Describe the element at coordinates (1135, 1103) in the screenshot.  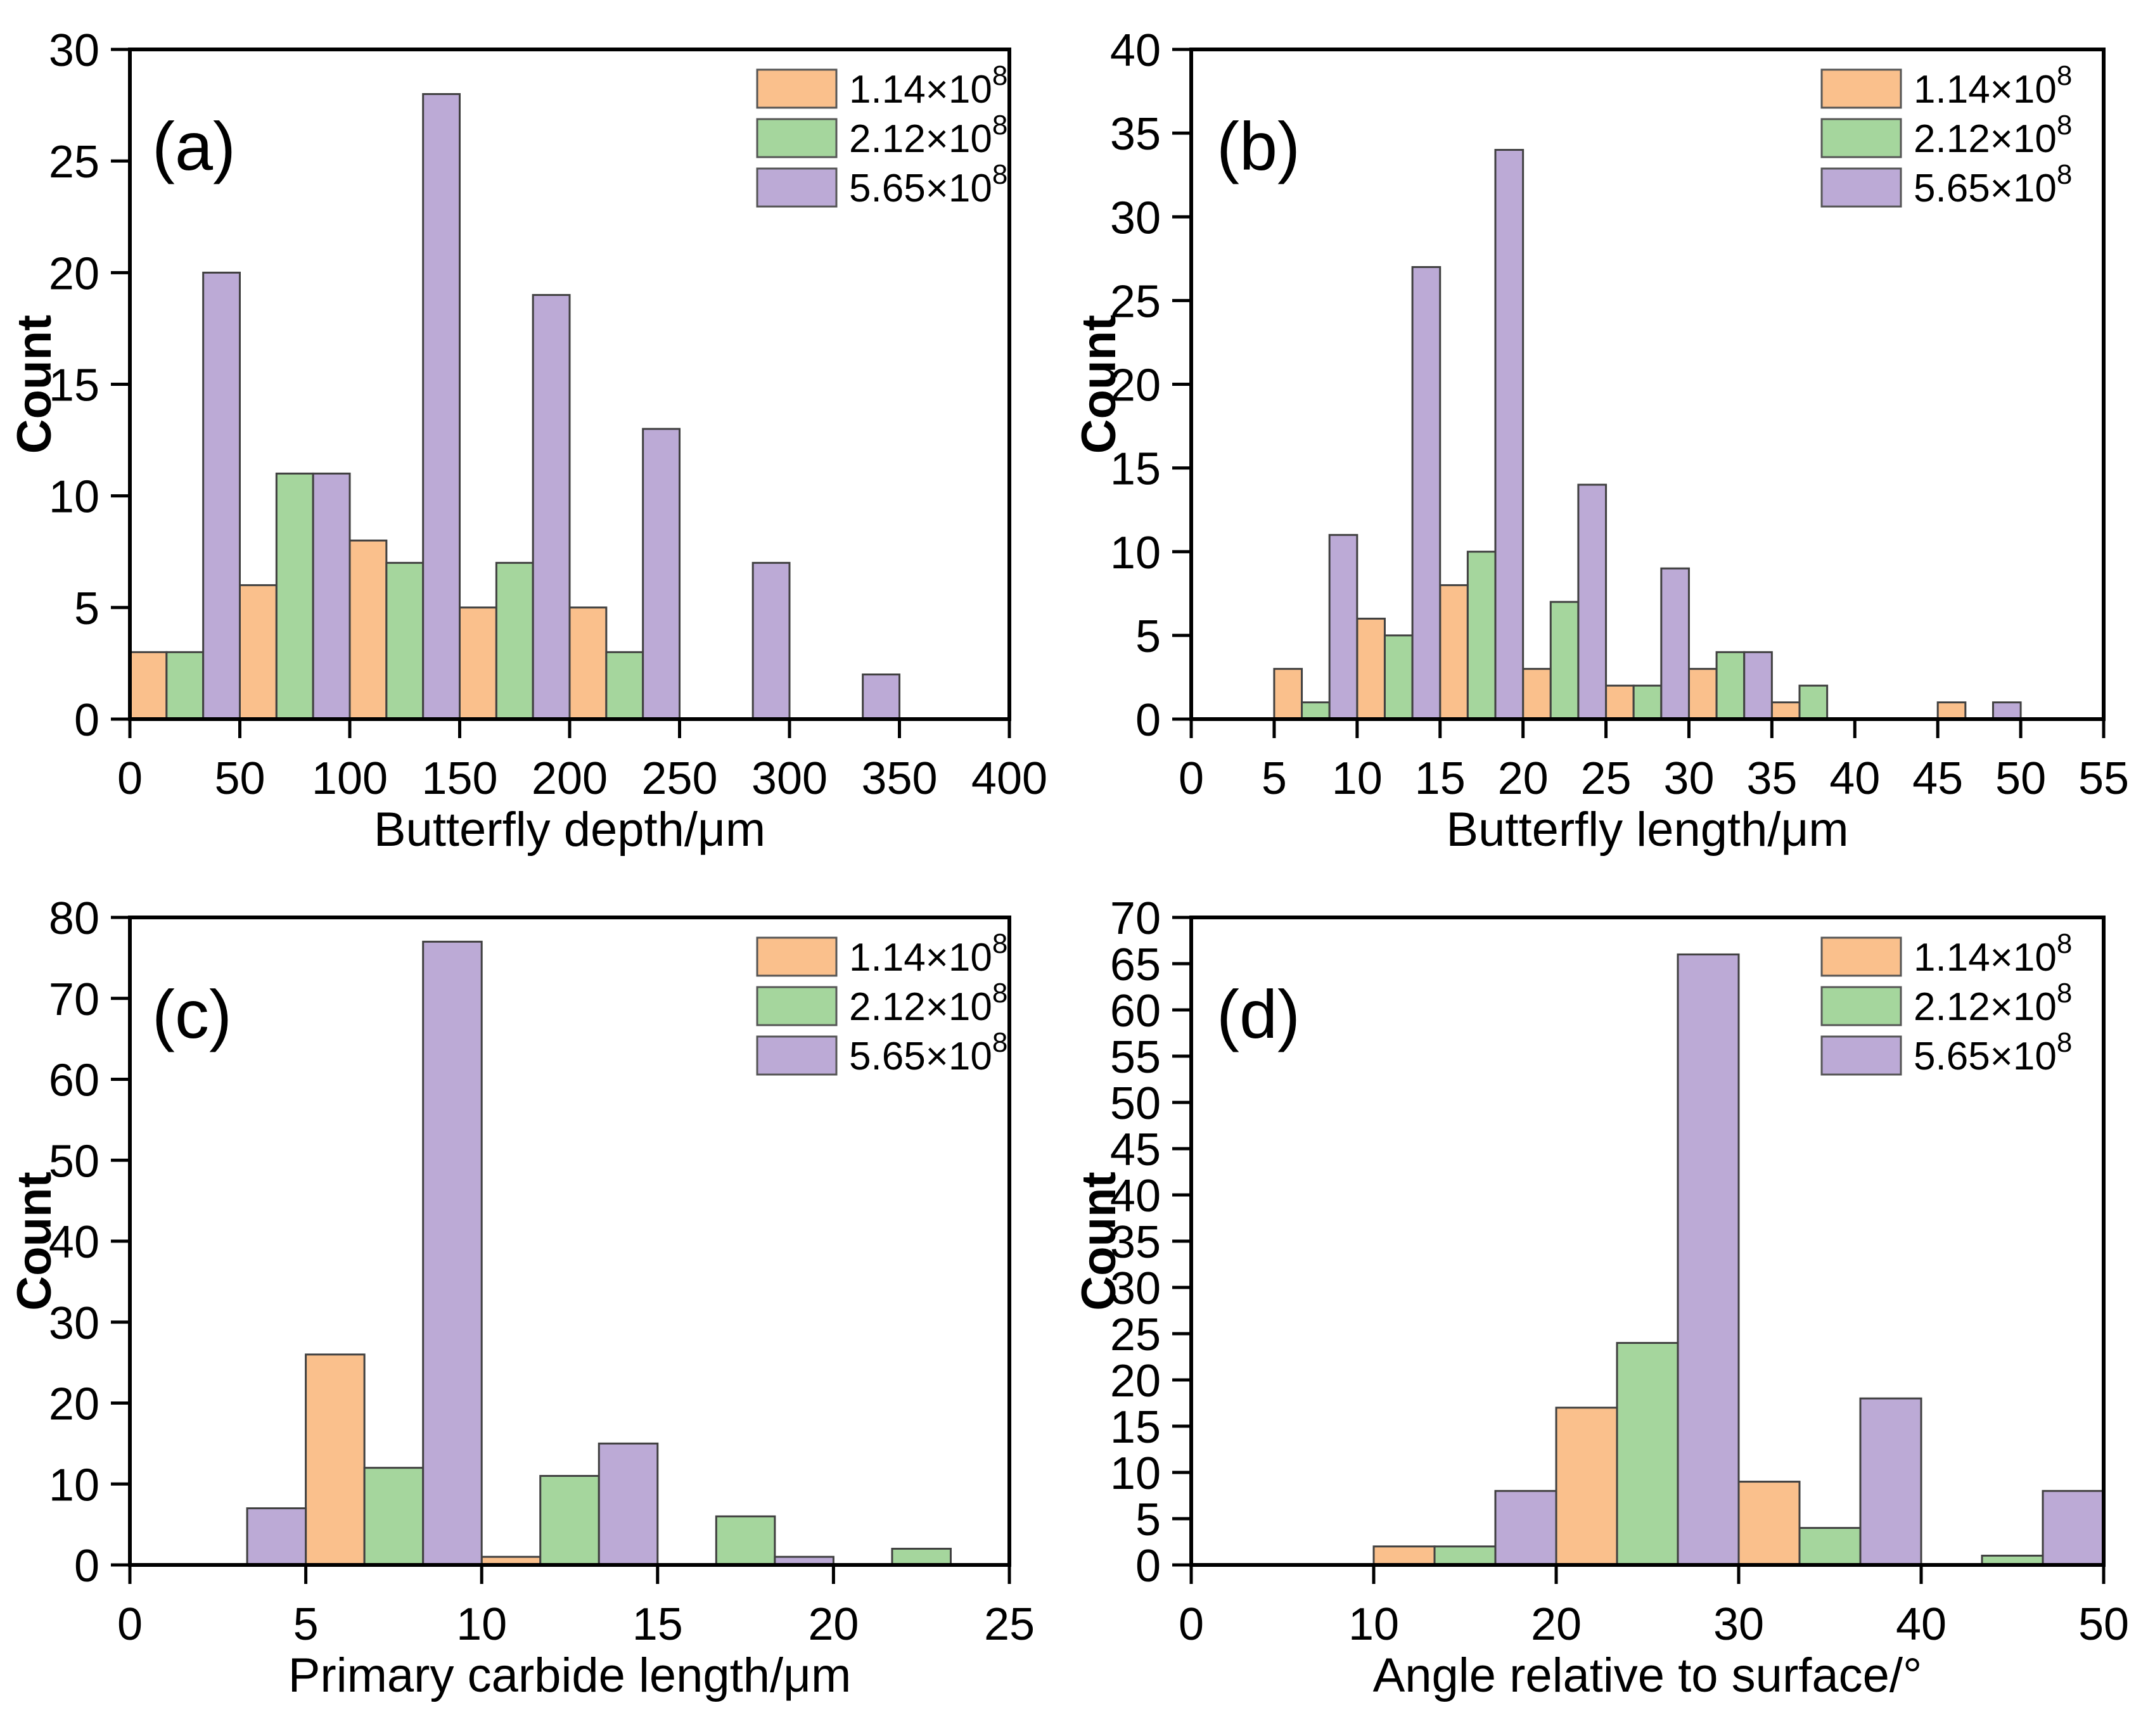
I see `y-tick-label: 50` at that location.